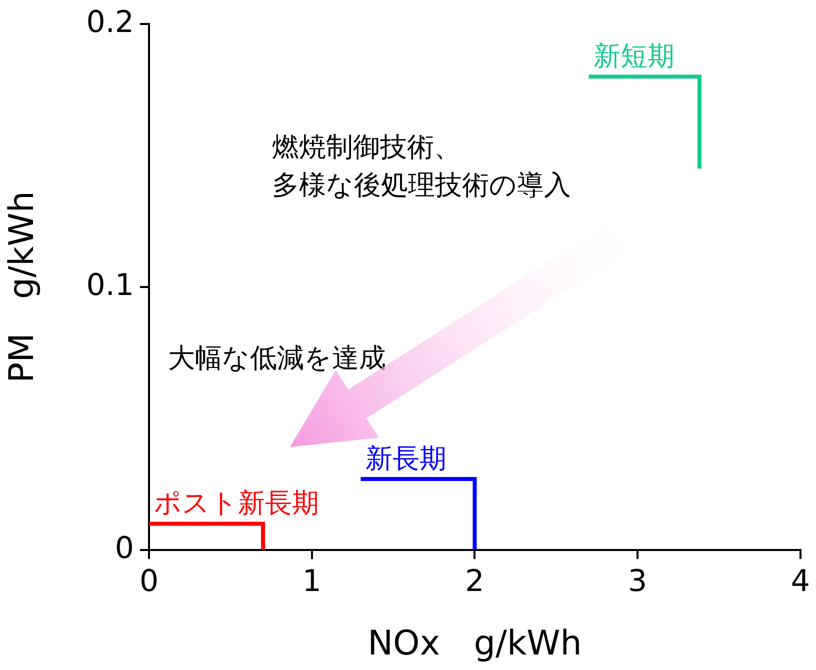  I want to click on annotation: 大幅な低減を達成, so click(277, 358).